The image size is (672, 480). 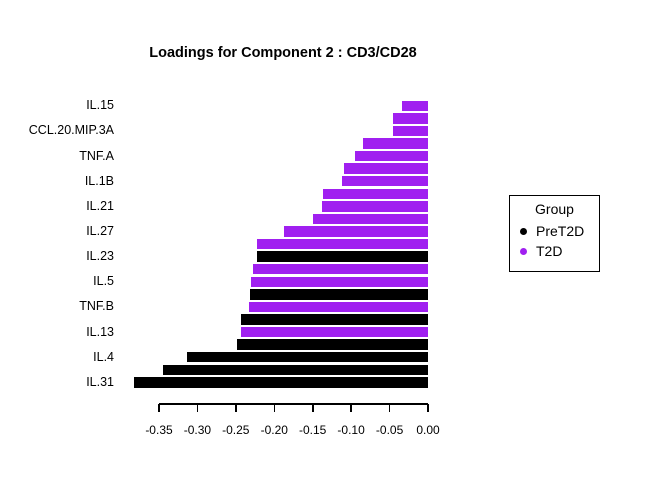 What do you see at coordinates (414, 105) in the screenshot?
I see `bar-il.15` at bounding box center [414, 105].